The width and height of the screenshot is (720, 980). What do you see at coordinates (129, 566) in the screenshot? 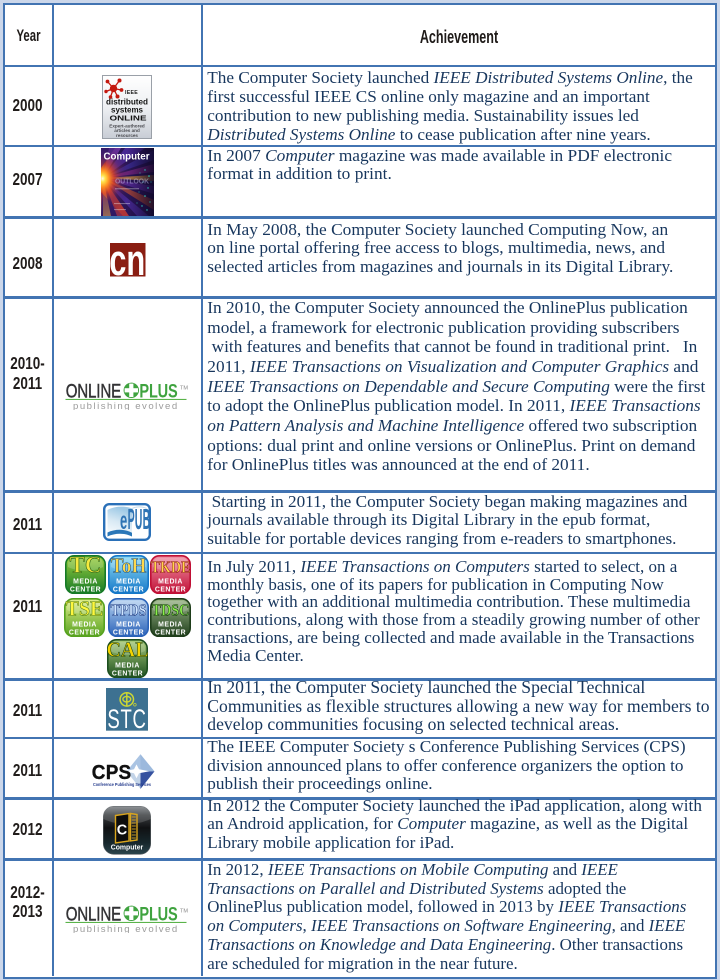
I see `svg-text: ToH` at bounding box center [129, 566].